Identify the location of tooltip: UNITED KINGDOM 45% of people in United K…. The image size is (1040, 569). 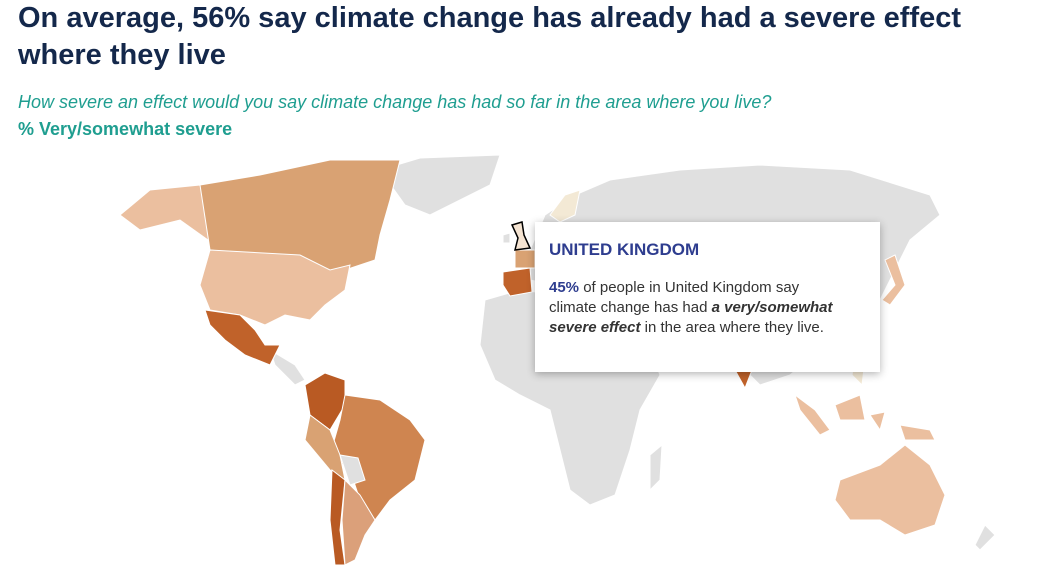
(707, 297).